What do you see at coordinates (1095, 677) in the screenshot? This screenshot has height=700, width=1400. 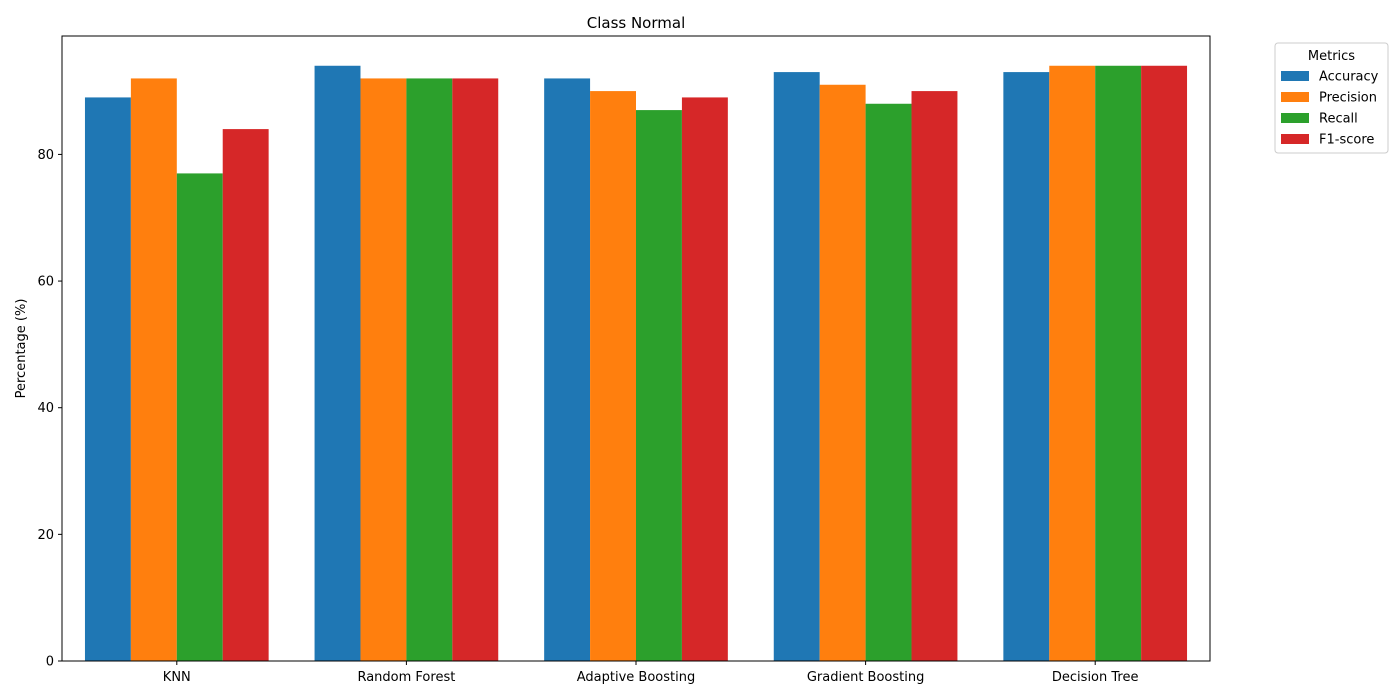 I see `x-tick-label: Decision Tree` at bounding box center [1095, 677].